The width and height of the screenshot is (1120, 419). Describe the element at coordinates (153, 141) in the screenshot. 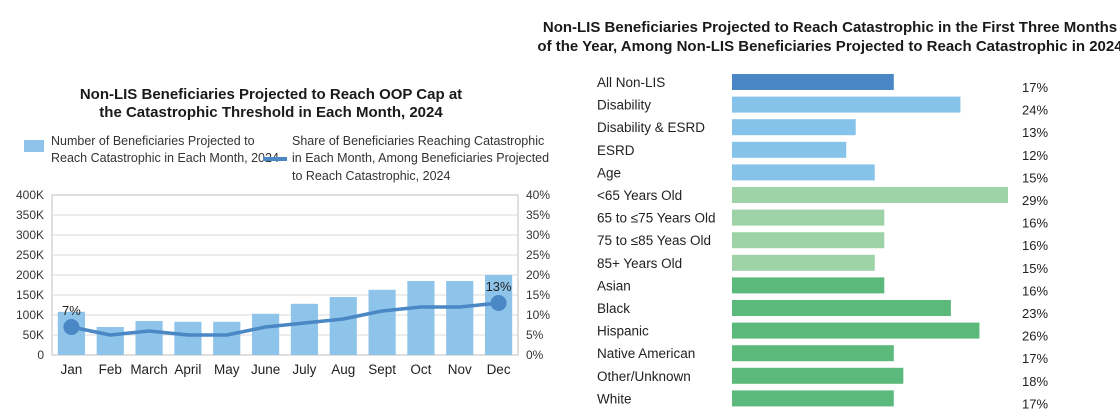

I see `legend-bar-label-line-1: Number of Beneficiaries Projected to` at that location.